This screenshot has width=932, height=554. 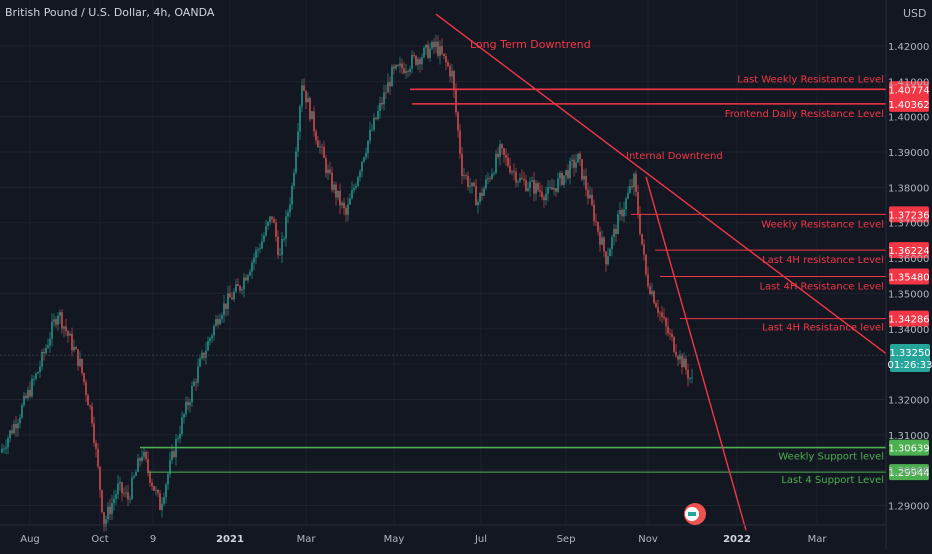 What do you see at coordinates (908, 449) in the screenshot?
I see `level-price-label: 1.30639` at bounding box center [908, 449].